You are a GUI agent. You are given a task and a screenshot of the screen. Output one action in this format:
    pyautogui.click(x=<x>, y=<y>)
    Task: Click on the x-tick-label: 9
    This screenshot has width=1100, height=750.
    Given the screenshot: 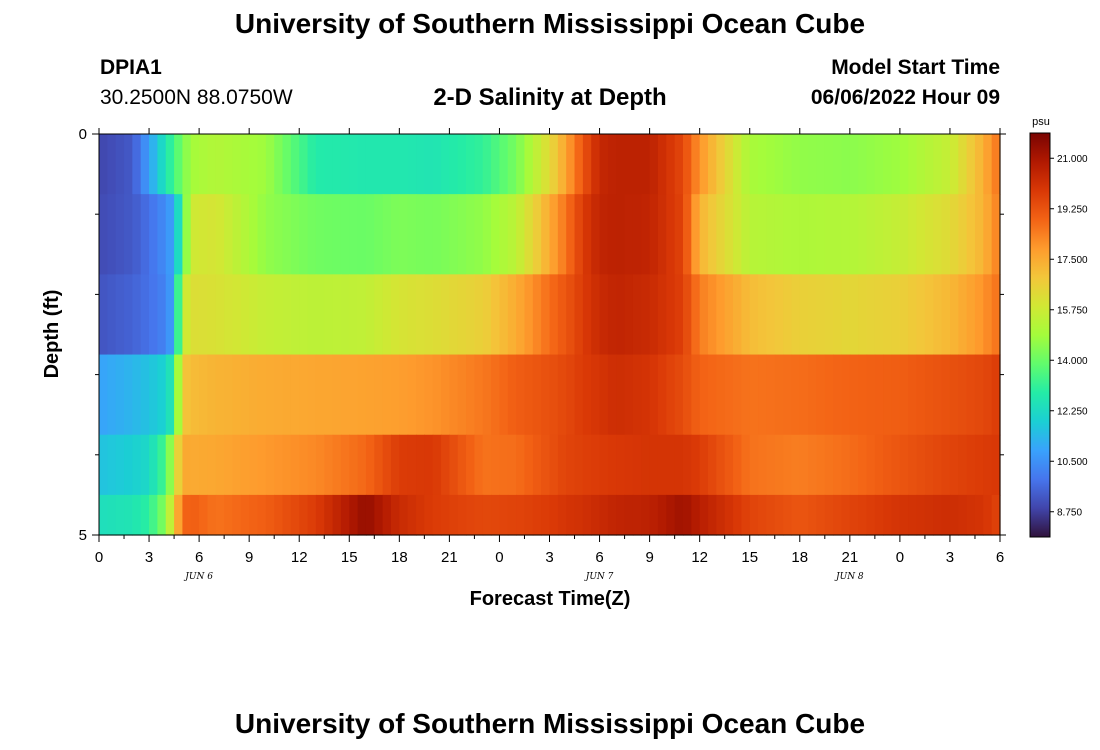 What is the action you would take?
    pyautogui.click(x=249, y=557)
    